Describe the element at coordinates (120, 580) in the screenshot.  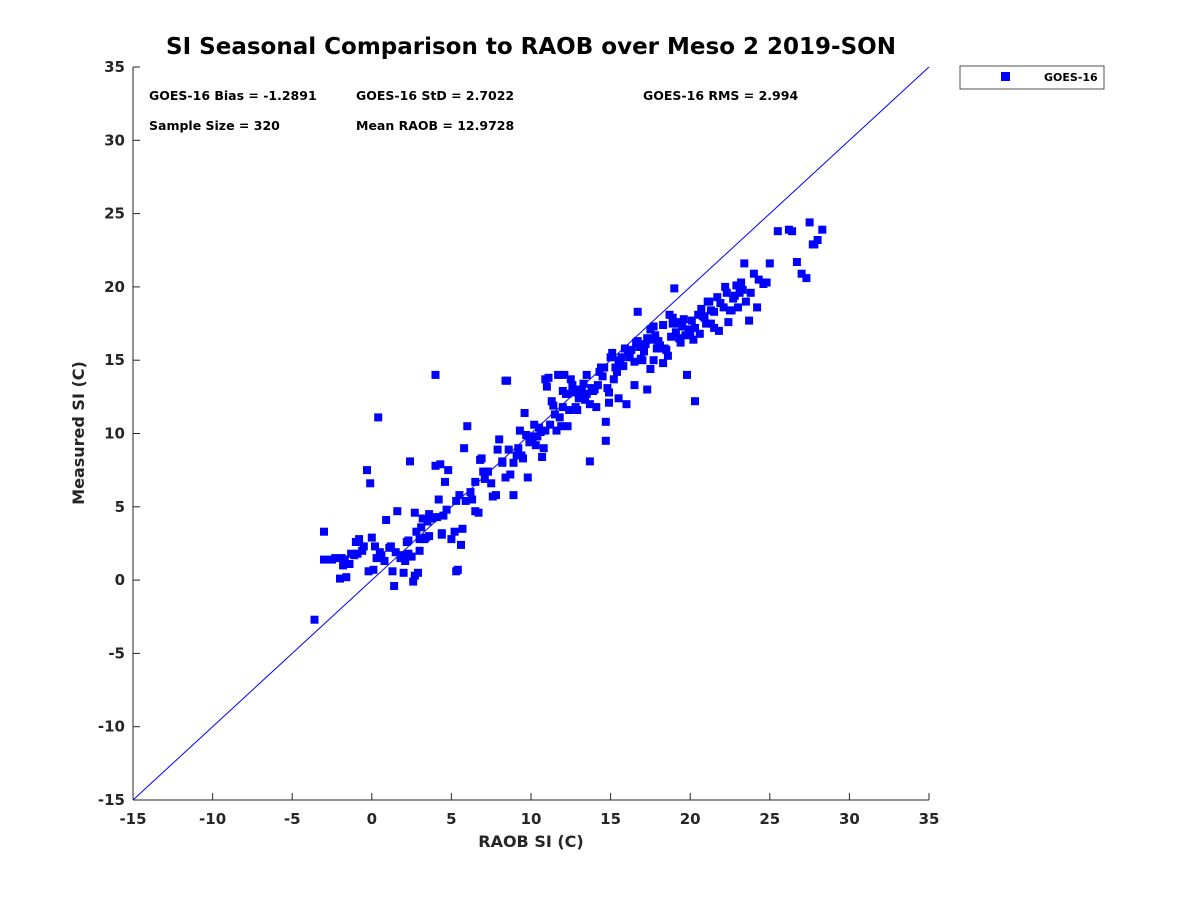
I see `y-tick-label: 0` at that location.